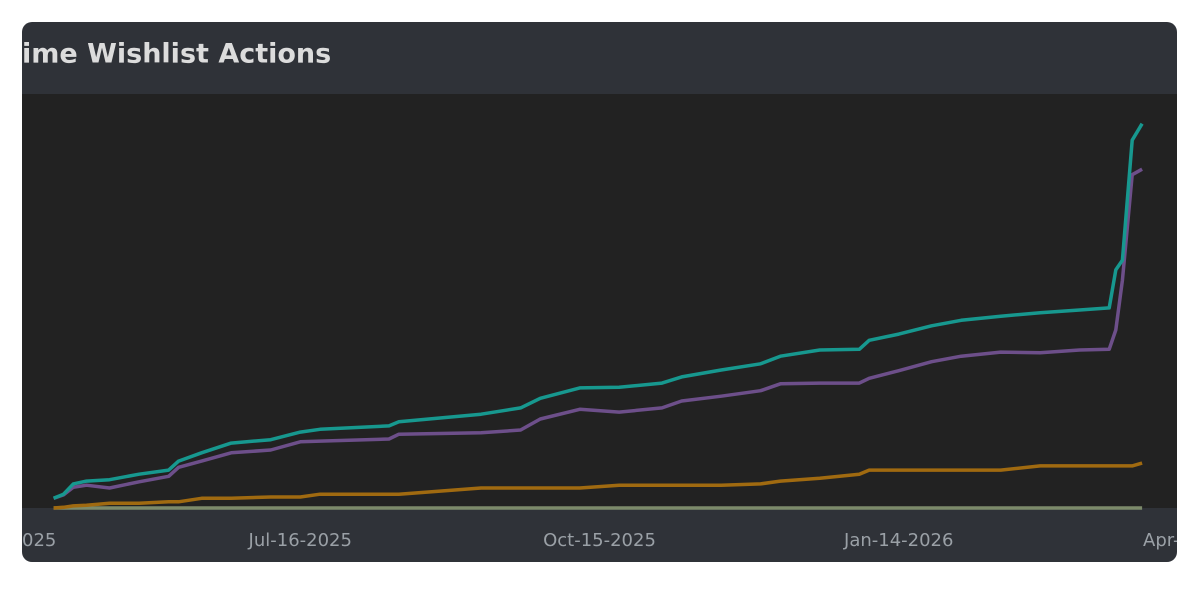 This screenshot has width=1200, height=589. I want to click on chart-title: ime Wishlist Actions, so click(176, 54).